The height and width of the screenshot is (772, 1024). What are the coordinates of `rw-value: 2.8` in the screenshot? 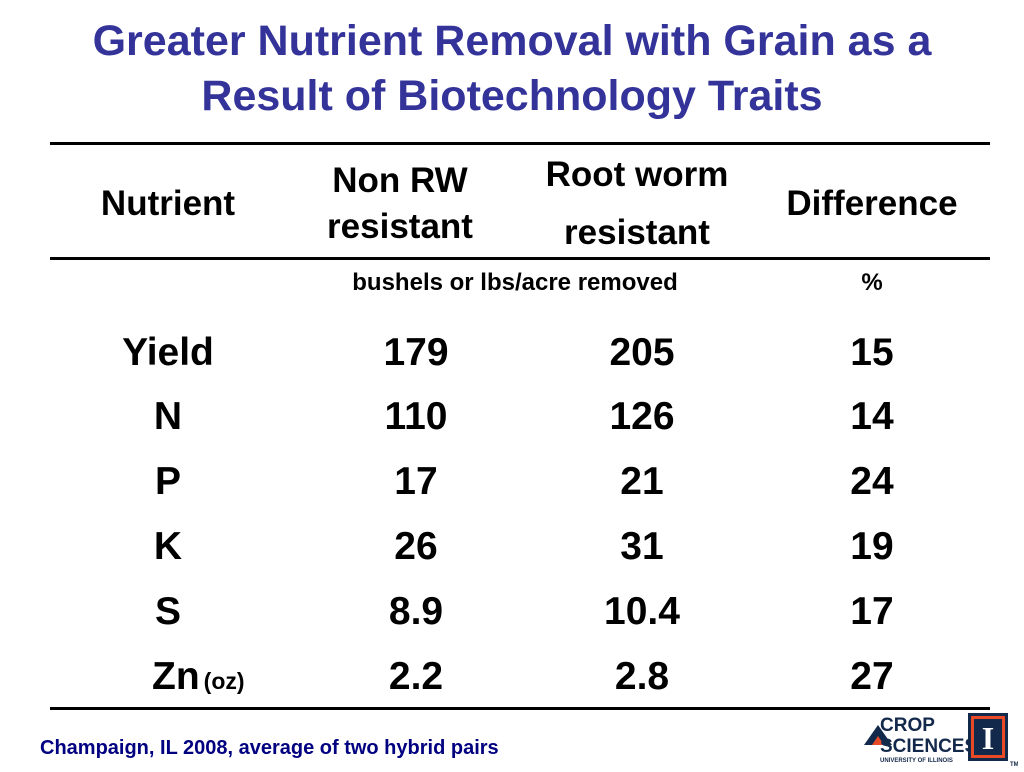 It's located at (642, 676).